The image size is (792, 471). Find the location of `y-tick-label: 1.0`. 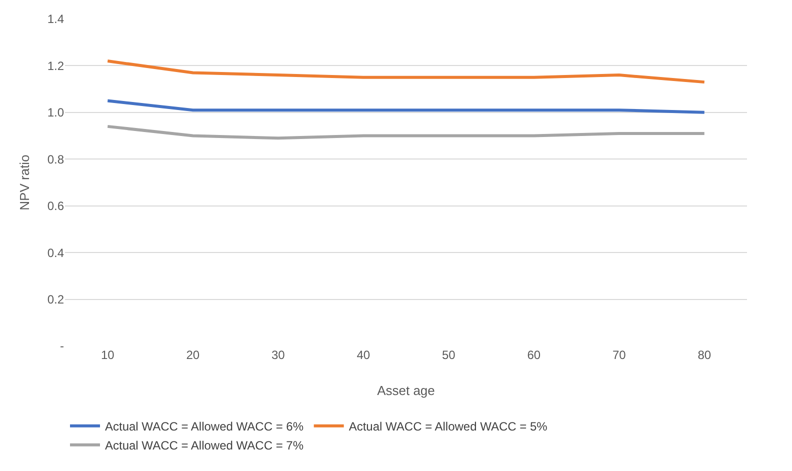

y-tick-label: 1.0 is located at coordinates (55, 113).